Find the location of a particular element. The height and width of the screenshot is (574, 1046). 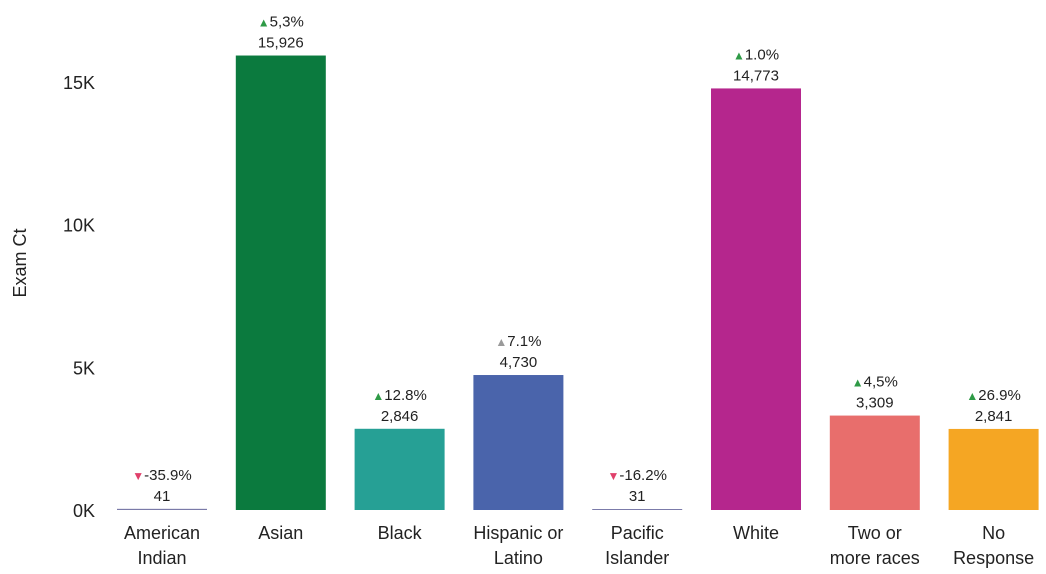

change-value: -16.2% is located at coordinates (643, 475).